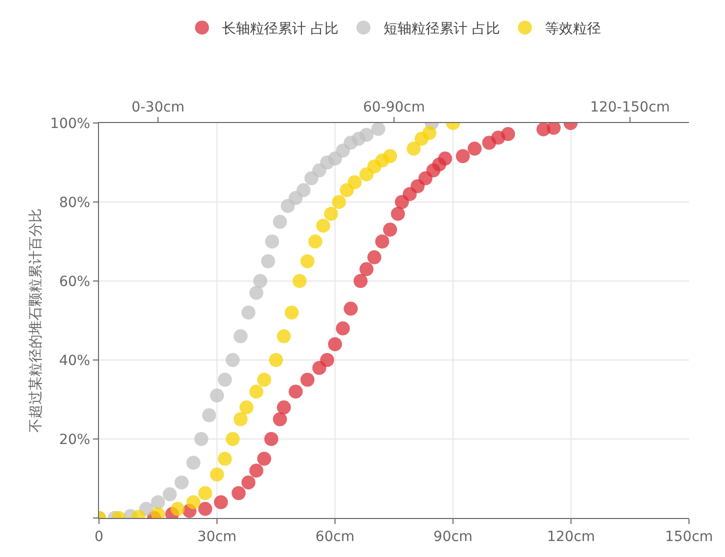  What do you see at coordinates (70, 124) in the screenshot?
I see `y-tick-label: 100%` at bounding box center [70, 124].